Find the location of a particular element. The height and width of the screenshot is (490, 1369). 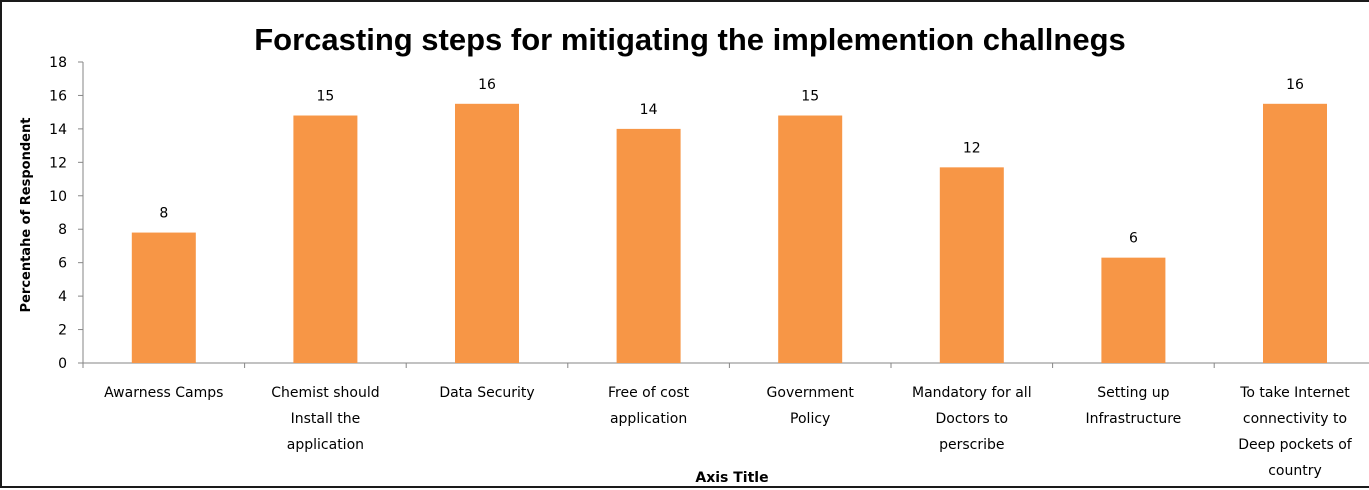

y-tick-label: 2 is located at coordinates (62, 331).